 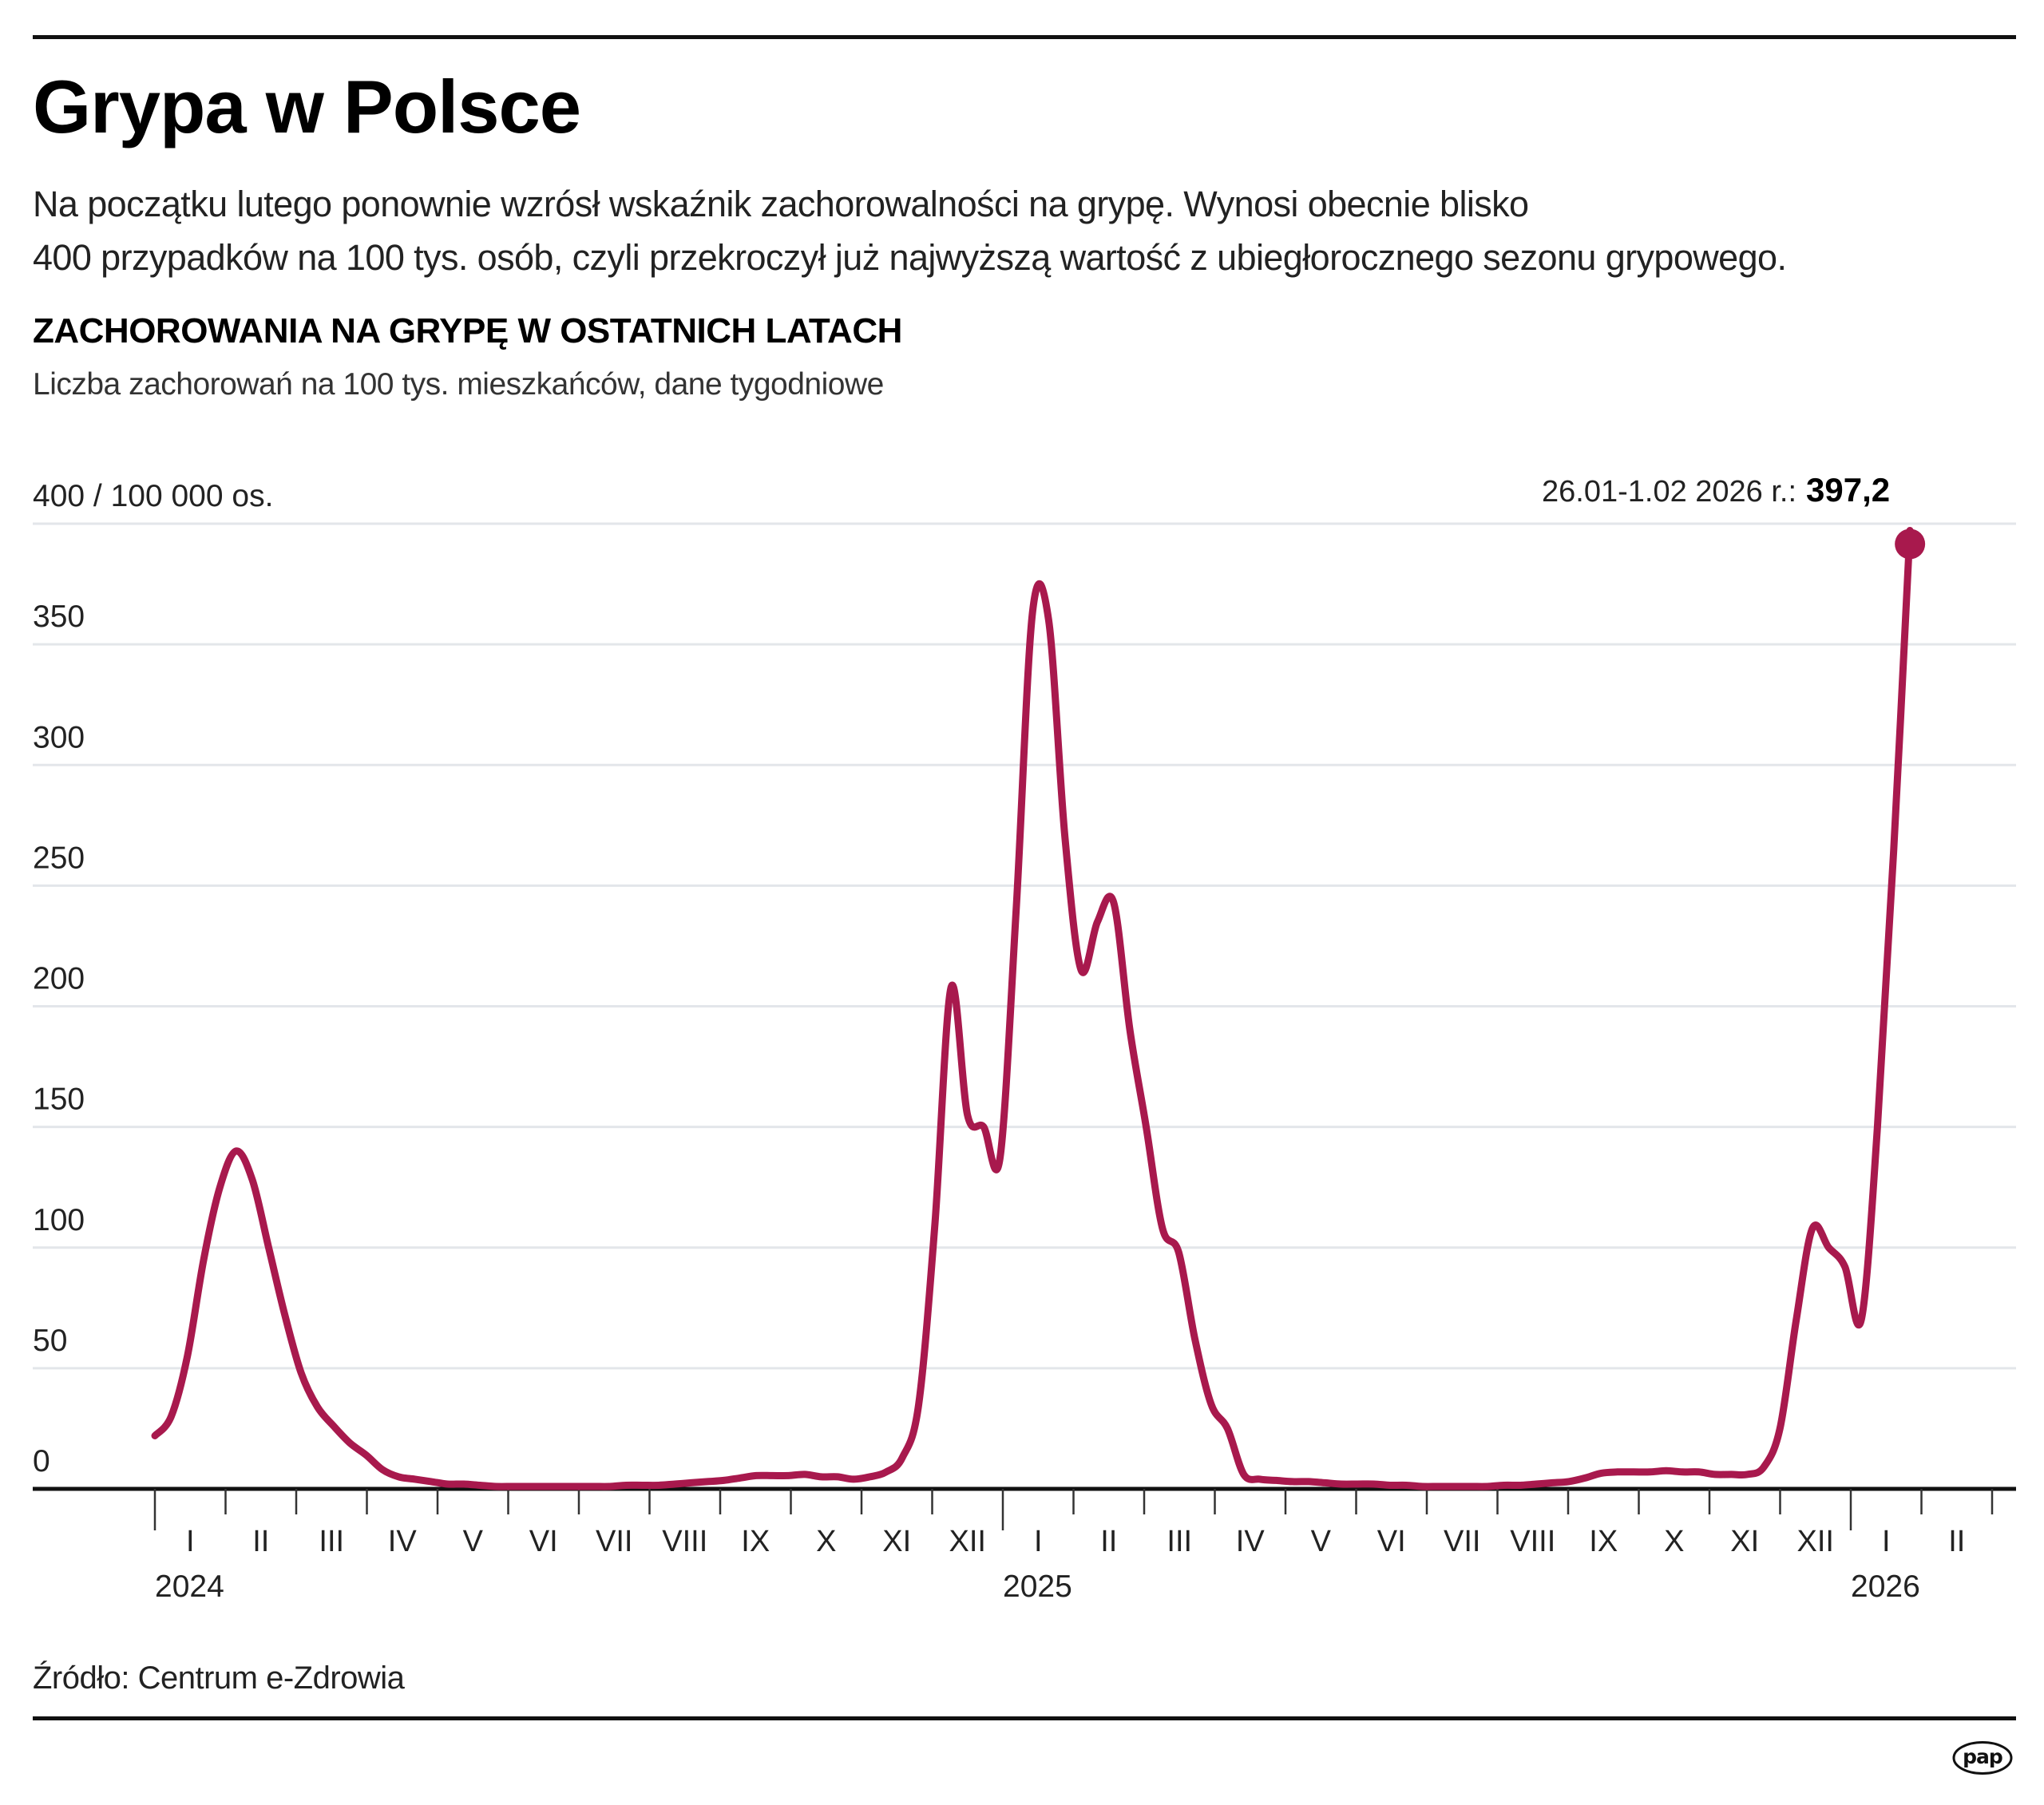 I want to click on y-tick-label: 350, so click(x=59, y=617).